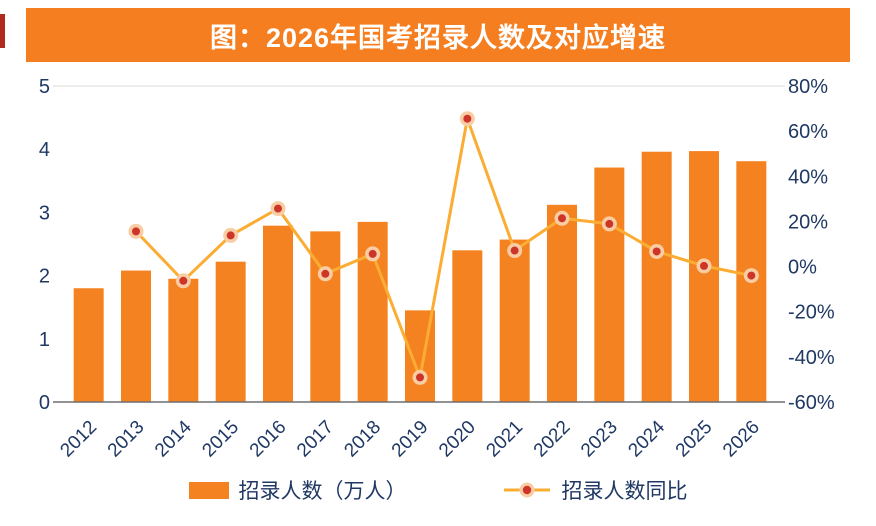  I want to click on x-axis-label: 2022, so click(552, 439).